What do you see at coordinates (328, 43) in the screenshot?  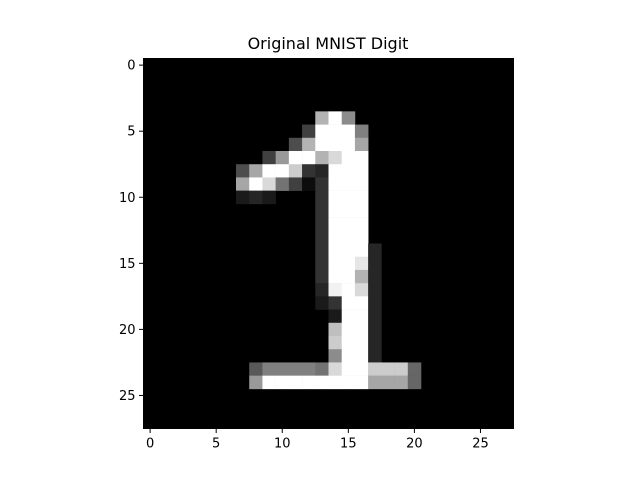 I see `chart-title: Original MNIST Digit` at bounding box center [328, 43].